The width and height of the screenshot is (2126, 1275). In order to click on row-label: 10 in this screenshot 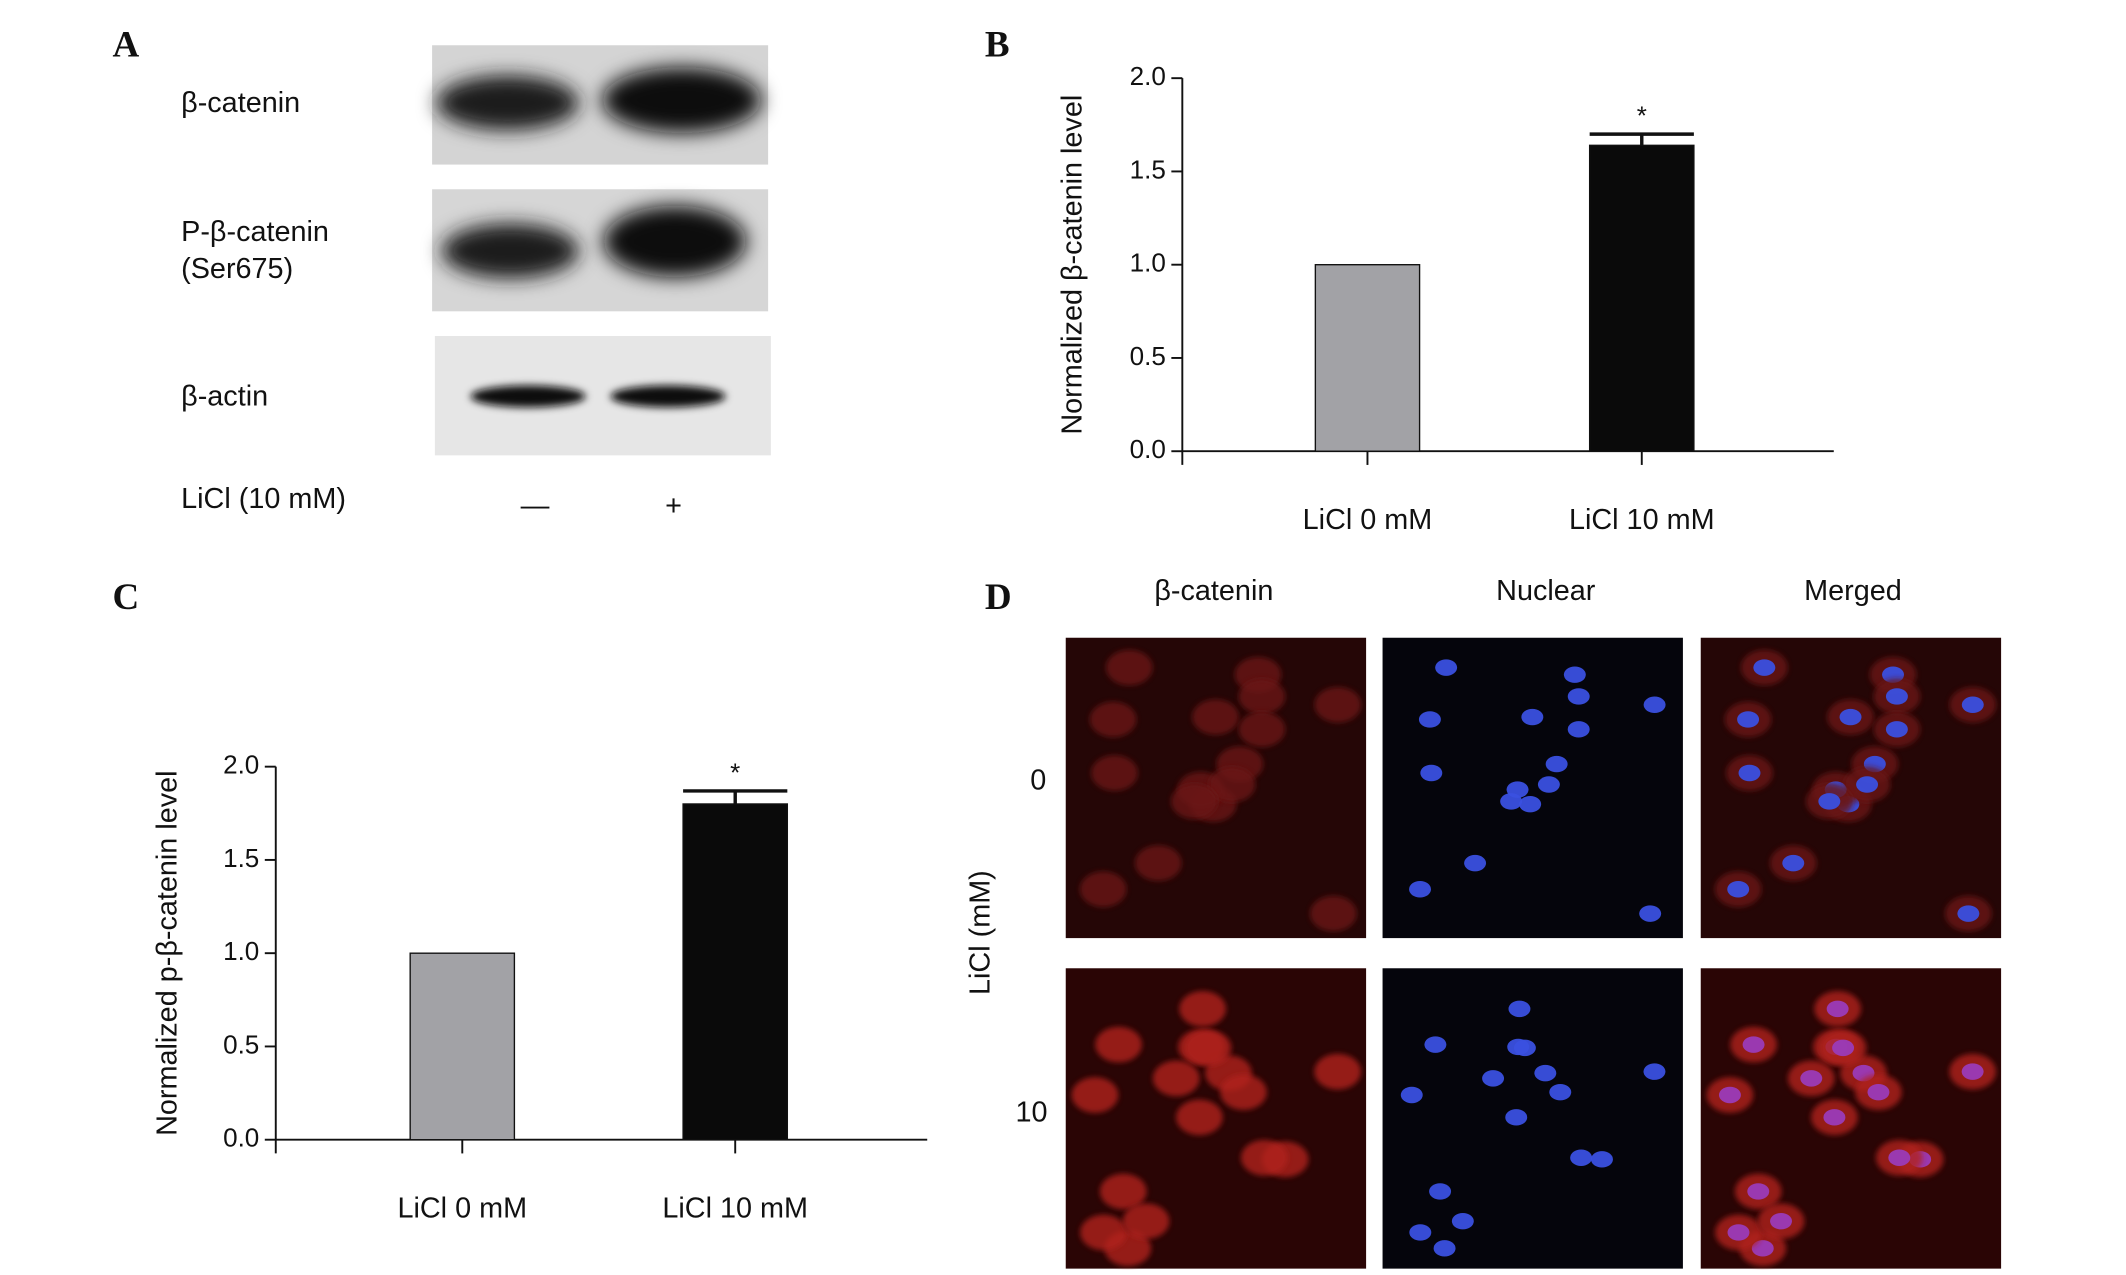, I will do `click(1031, 1112)`.